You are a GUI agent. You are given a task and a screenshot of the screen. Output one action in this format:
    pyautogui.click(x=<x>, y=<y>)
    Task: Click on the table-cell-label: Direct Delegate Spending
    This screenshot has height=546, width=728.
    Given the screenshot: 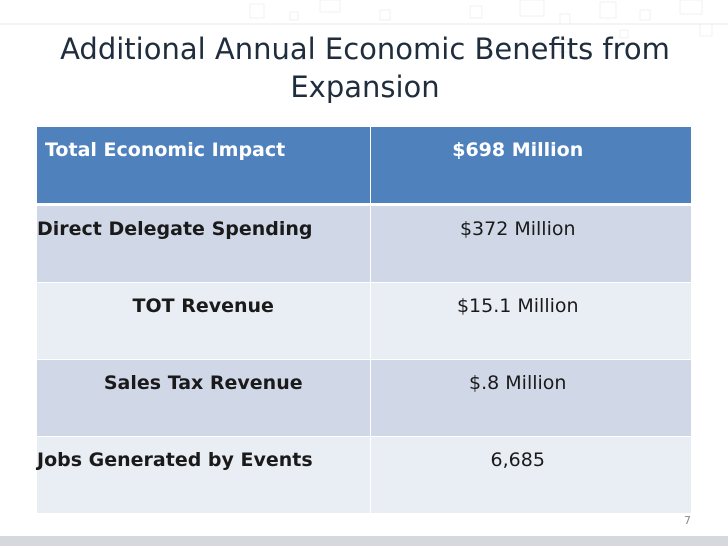 What is the action you would take?
    pyautogui.click(x=204, y=243)
    